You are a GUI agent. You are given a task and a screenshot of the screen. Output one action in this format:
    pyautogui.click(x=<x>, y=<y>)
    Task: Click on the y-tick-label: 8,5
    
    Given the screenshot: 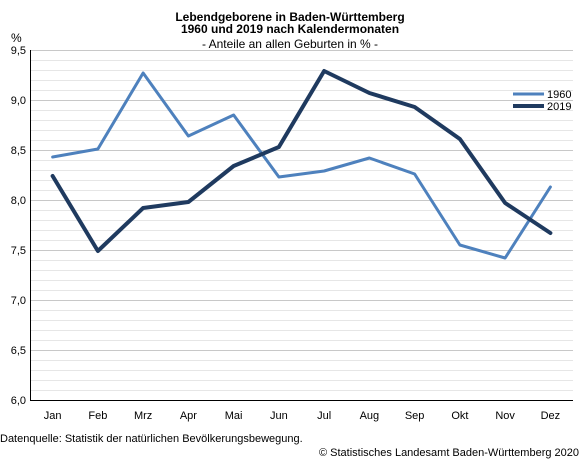 What is the action you would take?
    pyautogui.click(x=18, y=151)
    